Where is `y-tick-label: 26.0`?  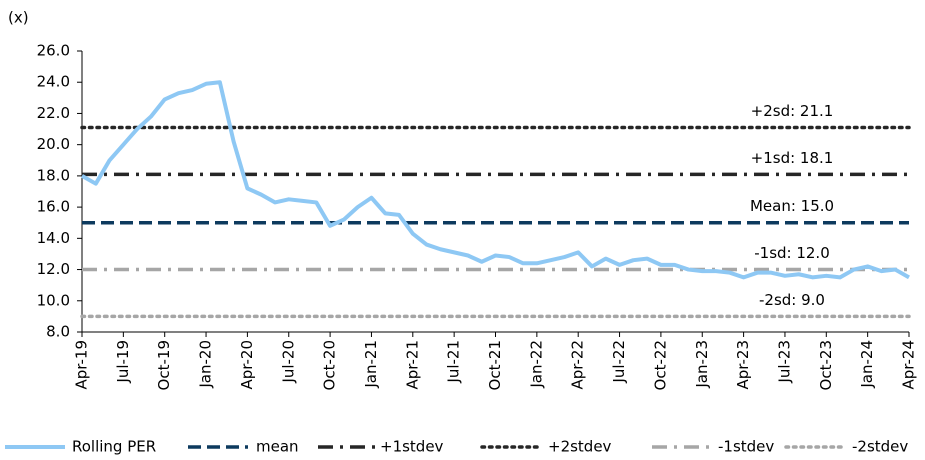
y-tick-label: 26.0 is located at coordinates (53, 51).